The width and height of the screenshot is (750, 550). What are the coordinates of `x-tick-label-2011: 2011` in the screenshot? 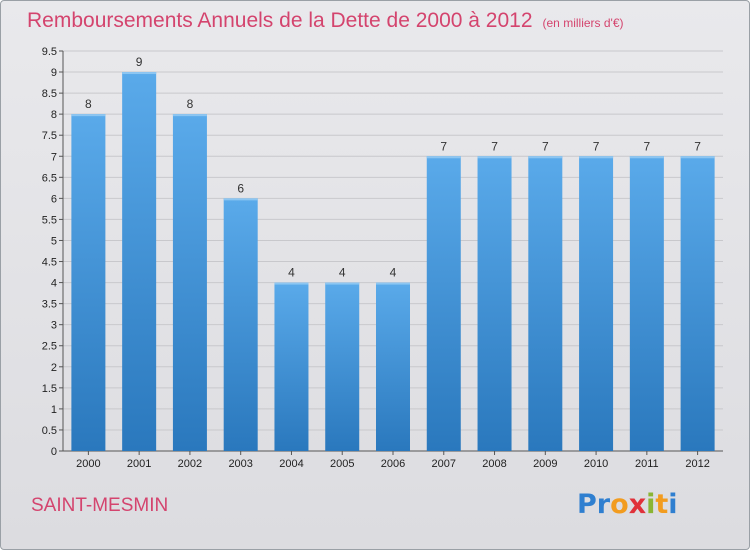 It's located at (647, 464).